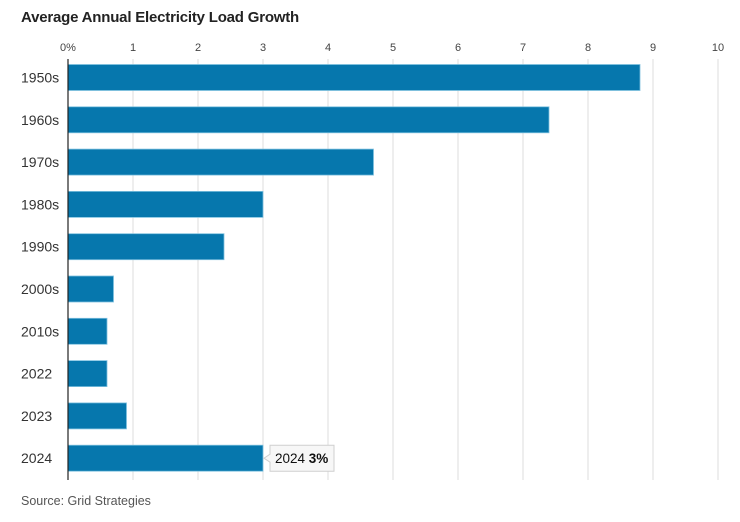 The height and width of the screenshot is (522, 740). Describe the element at coordinates (263, 48) in the screenshot. I see `x-tick-label: 3` at that location.